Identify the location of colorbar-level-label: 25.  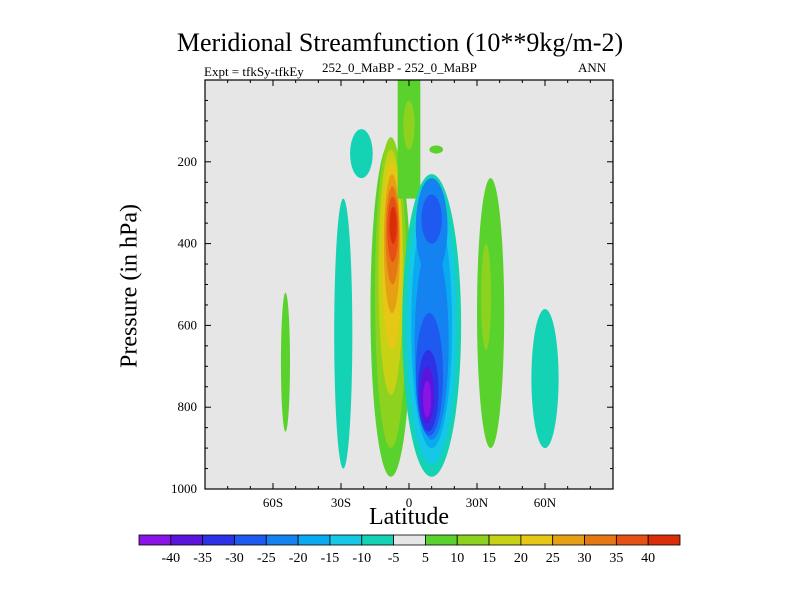
(553, 558).